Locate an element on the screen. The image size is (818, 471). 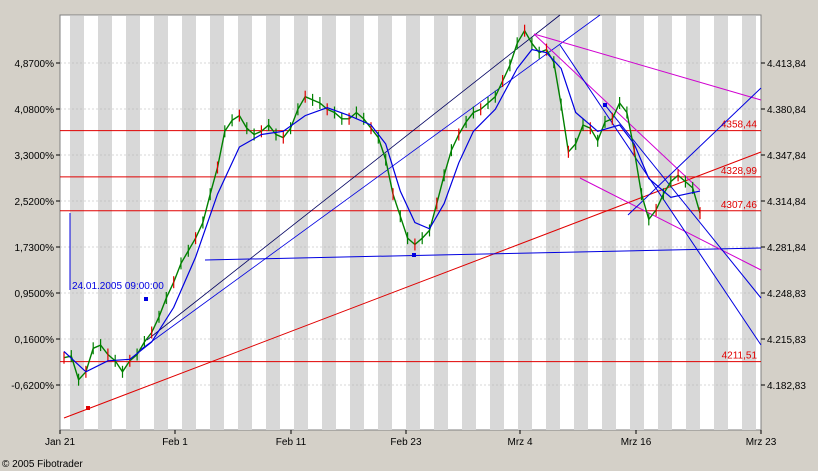
level-label-3: 4211,51 is located at coordinates (740, 356).